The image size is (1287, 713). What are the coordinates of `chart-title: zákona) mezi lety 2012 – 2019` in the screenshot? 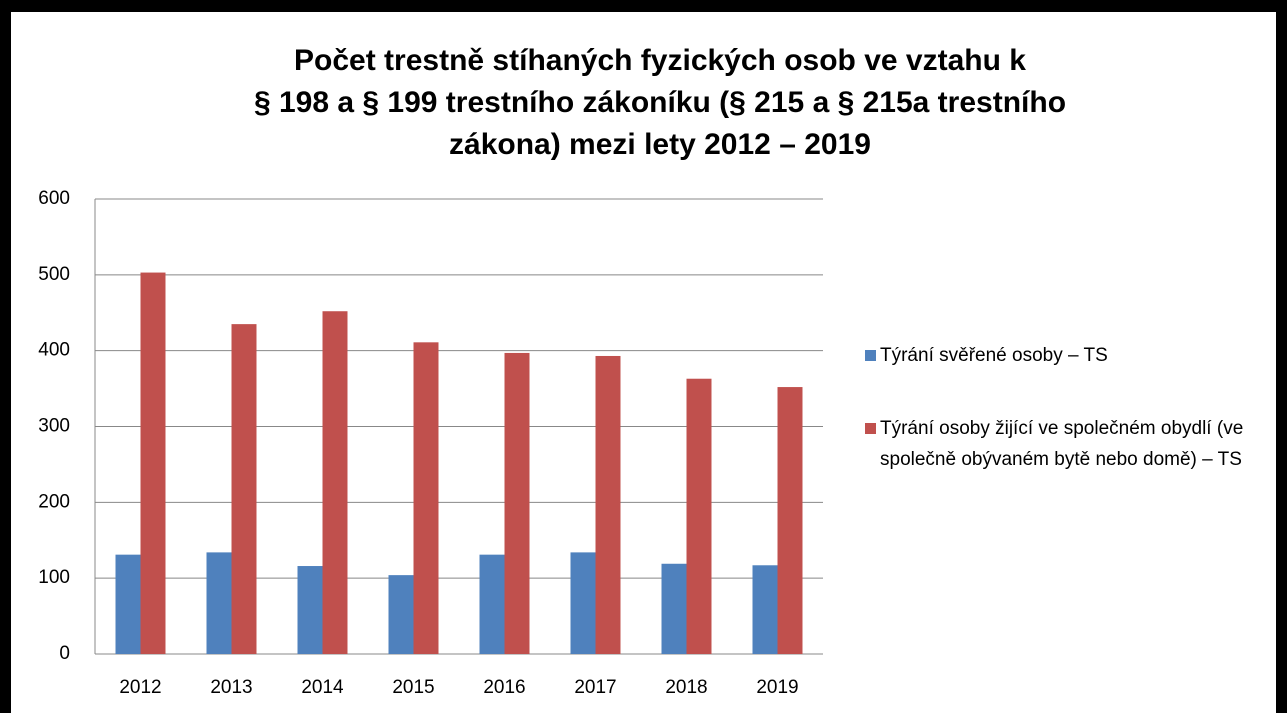 It's located at (660, 144).